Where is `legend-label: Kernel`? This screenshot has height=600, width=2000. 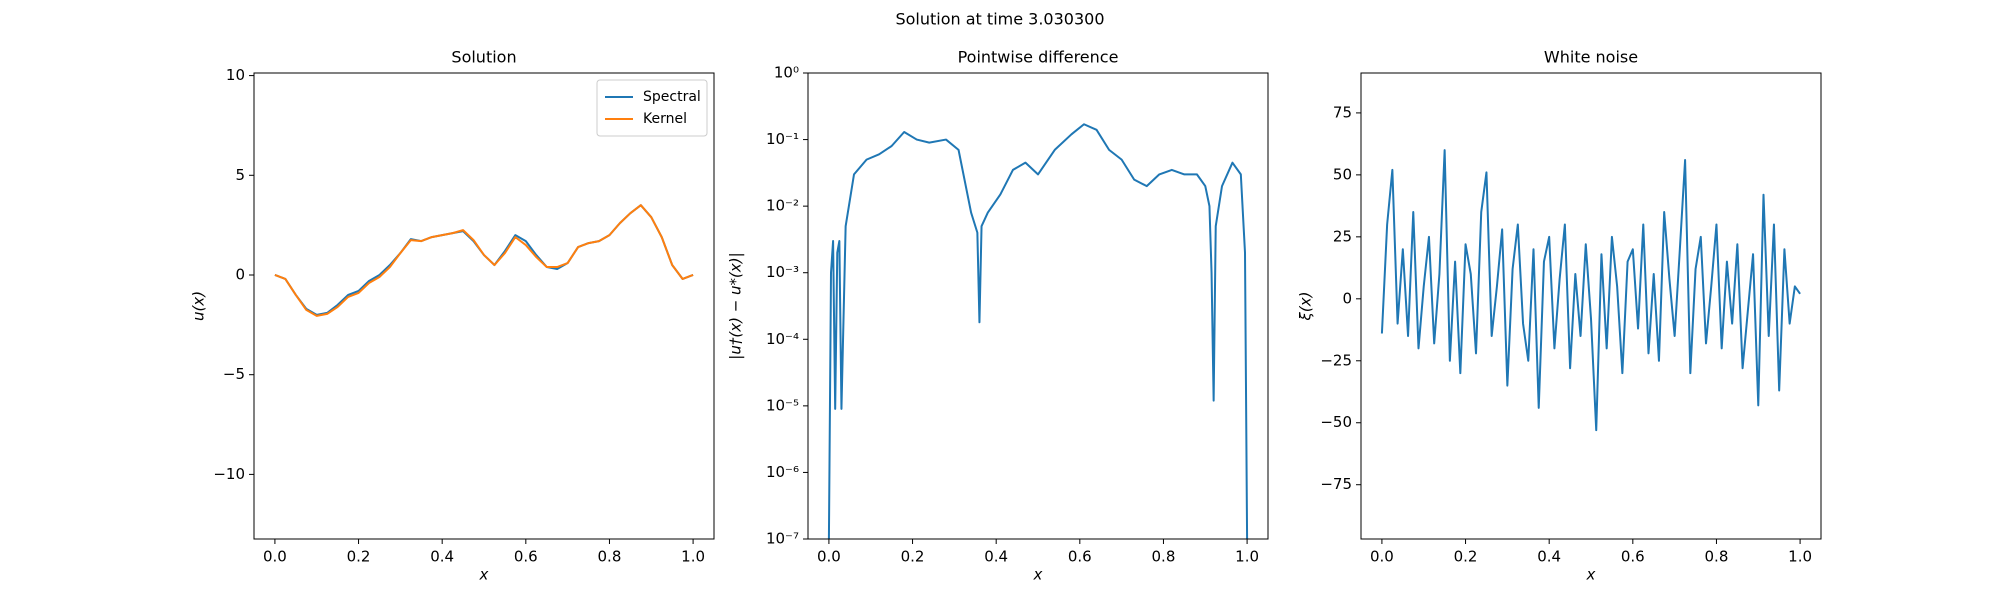
legend-label: Kernel is located at coordinates (665, 119).